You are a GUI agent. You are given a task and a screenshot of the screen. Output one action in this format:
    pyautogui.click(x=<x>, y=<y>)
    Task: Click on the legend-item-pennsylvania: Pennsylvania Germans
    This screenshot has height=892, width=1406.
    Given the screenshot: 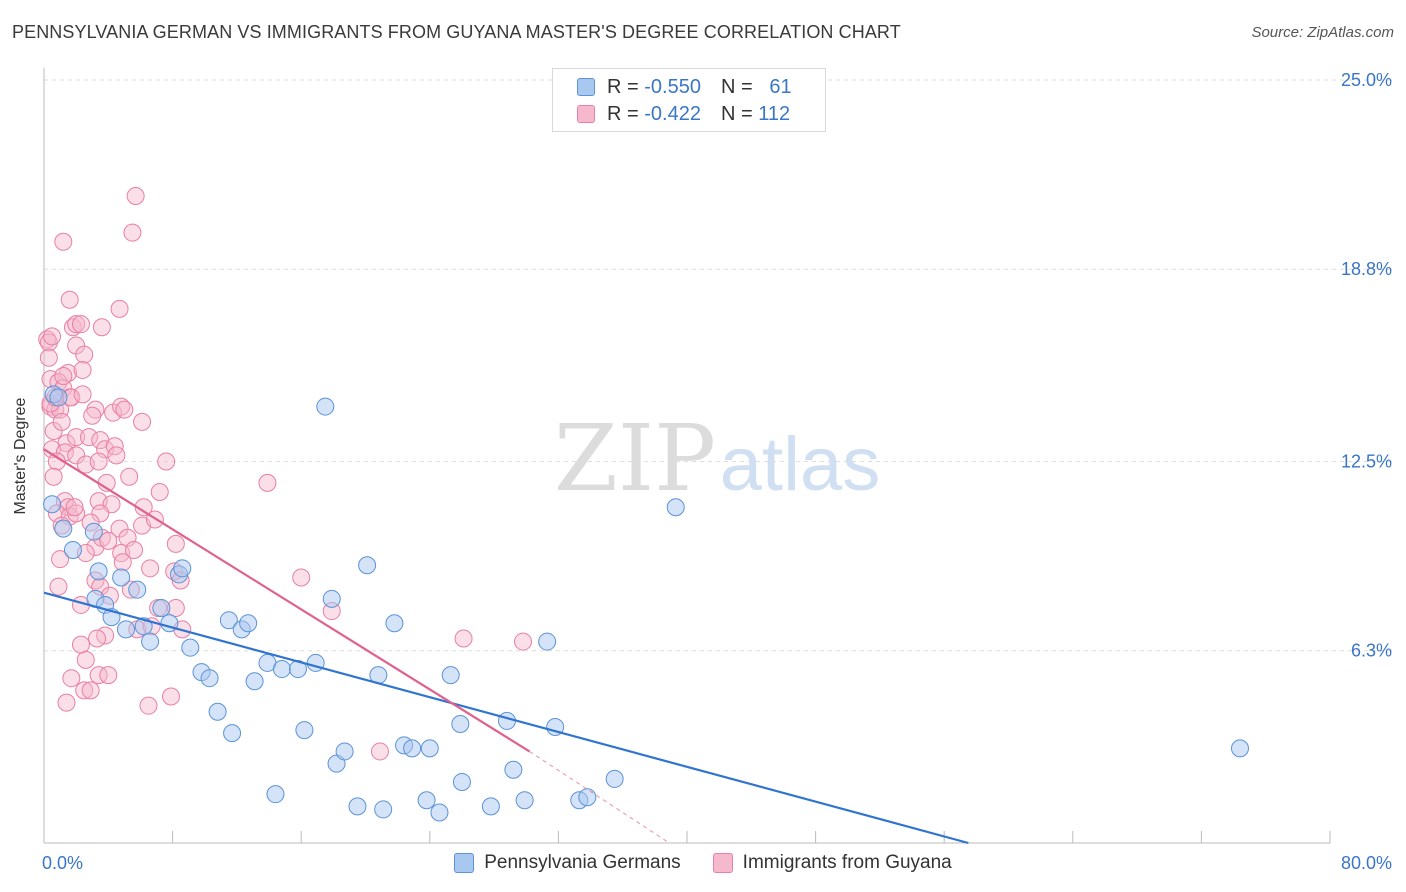 What is the action you would take?
    pyautogui.click(x=567, y=863)
    